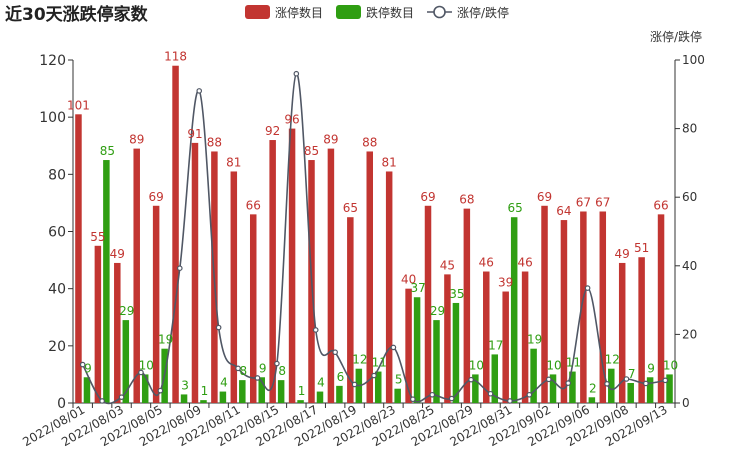 The width and height of the screenshot is (750, 467). What do you see at coordinates (243, 371) in the screenshot?
I see `data-label-limit-down: 8` at bounding box center [243, 371].